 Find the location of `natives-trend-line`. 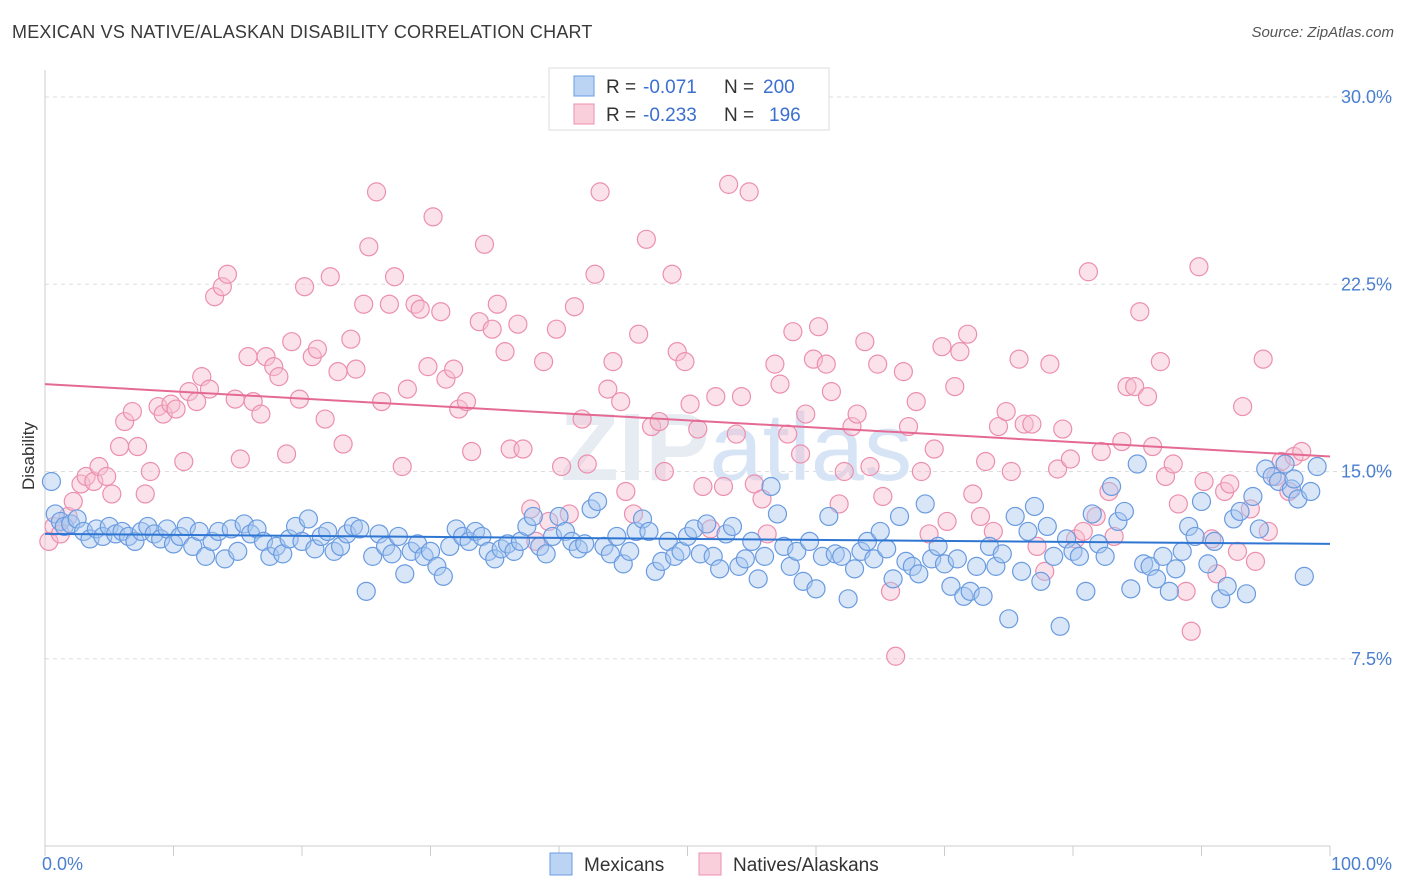

natives-trend-line is located at coordinates (687, 420).